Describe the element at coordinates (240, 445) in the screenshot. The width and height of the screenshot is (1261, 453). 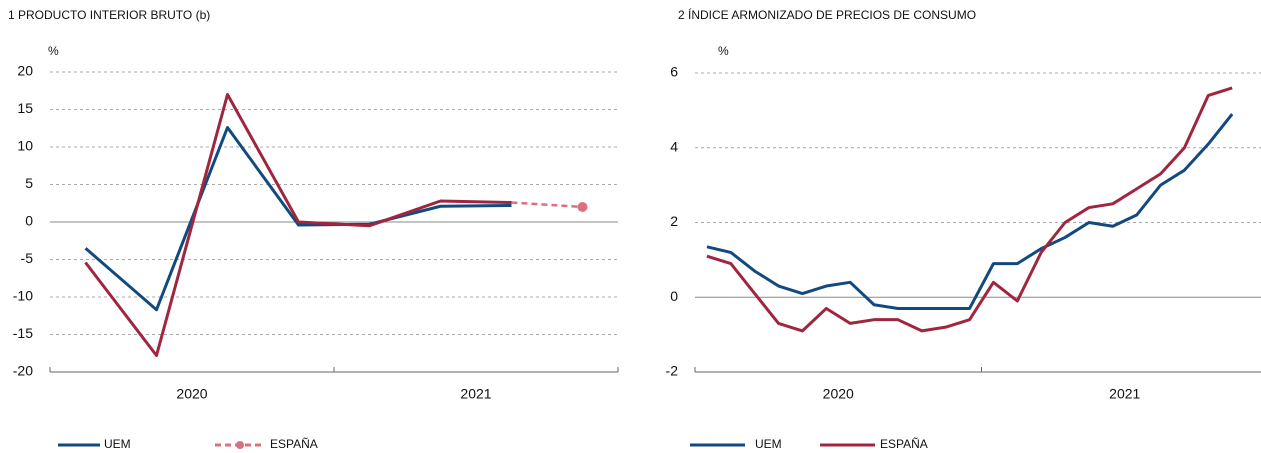
I see `legend-marker` at that location.